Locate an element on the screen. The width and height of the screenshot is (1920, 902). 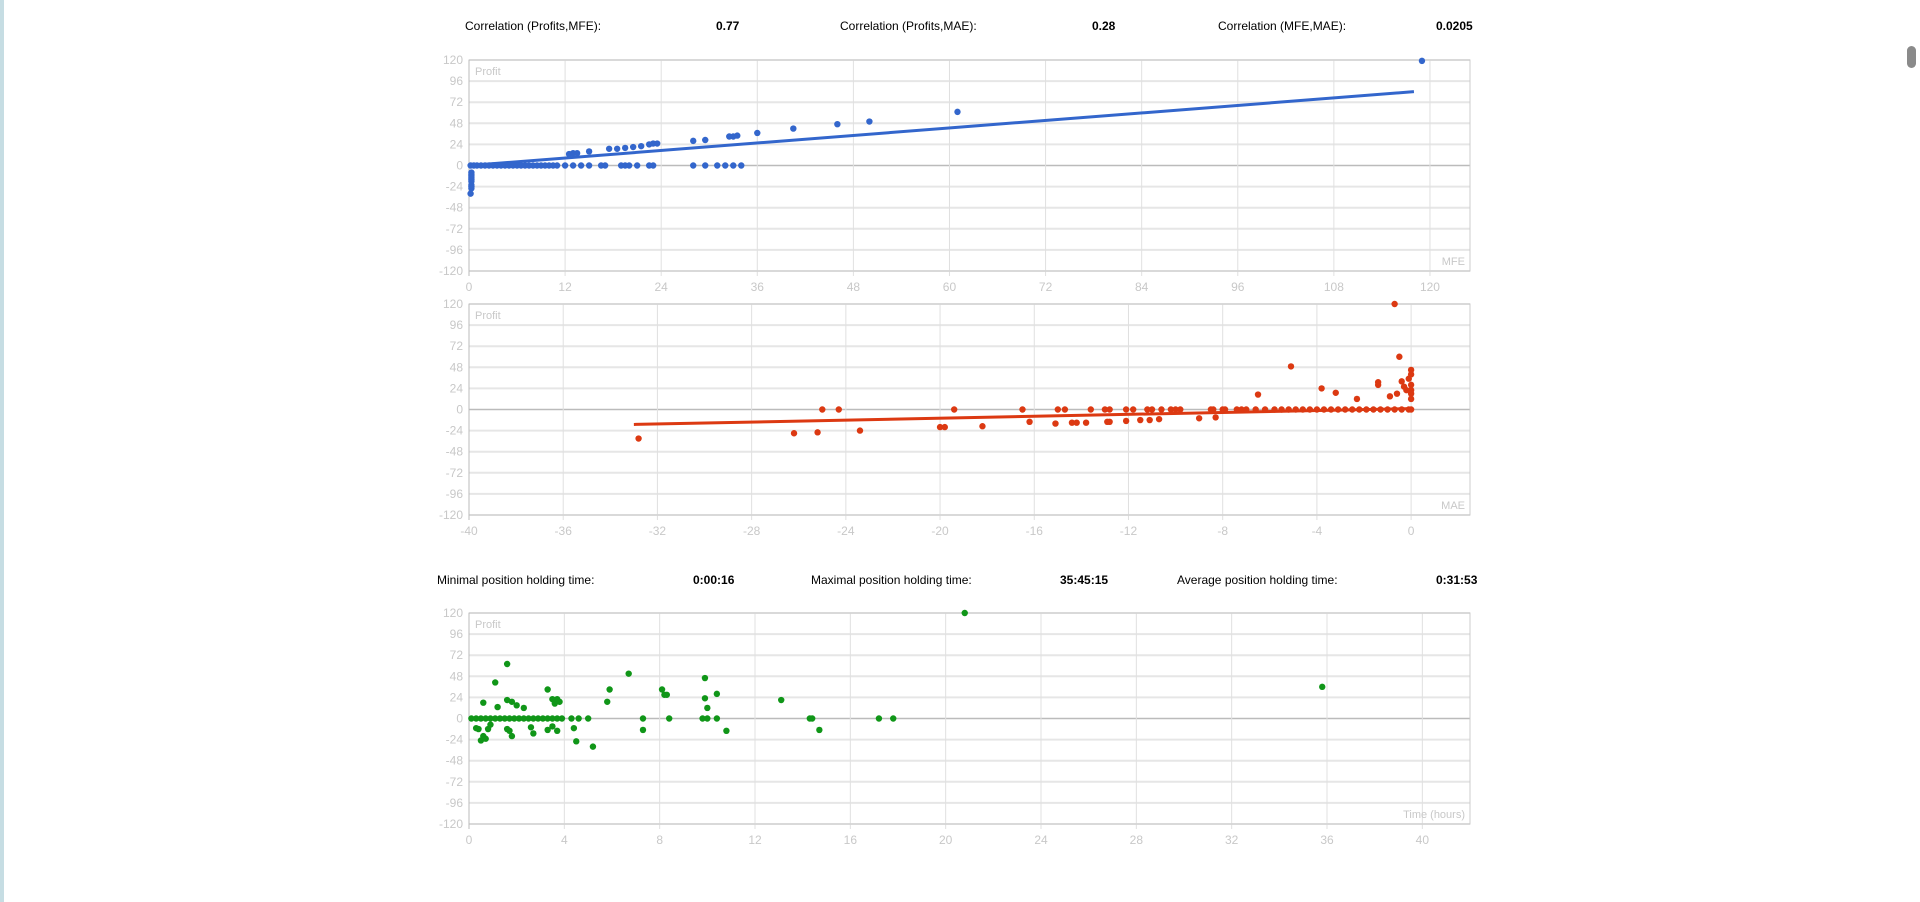
vertical-scrollbar is located at coordinates (1911, 451).